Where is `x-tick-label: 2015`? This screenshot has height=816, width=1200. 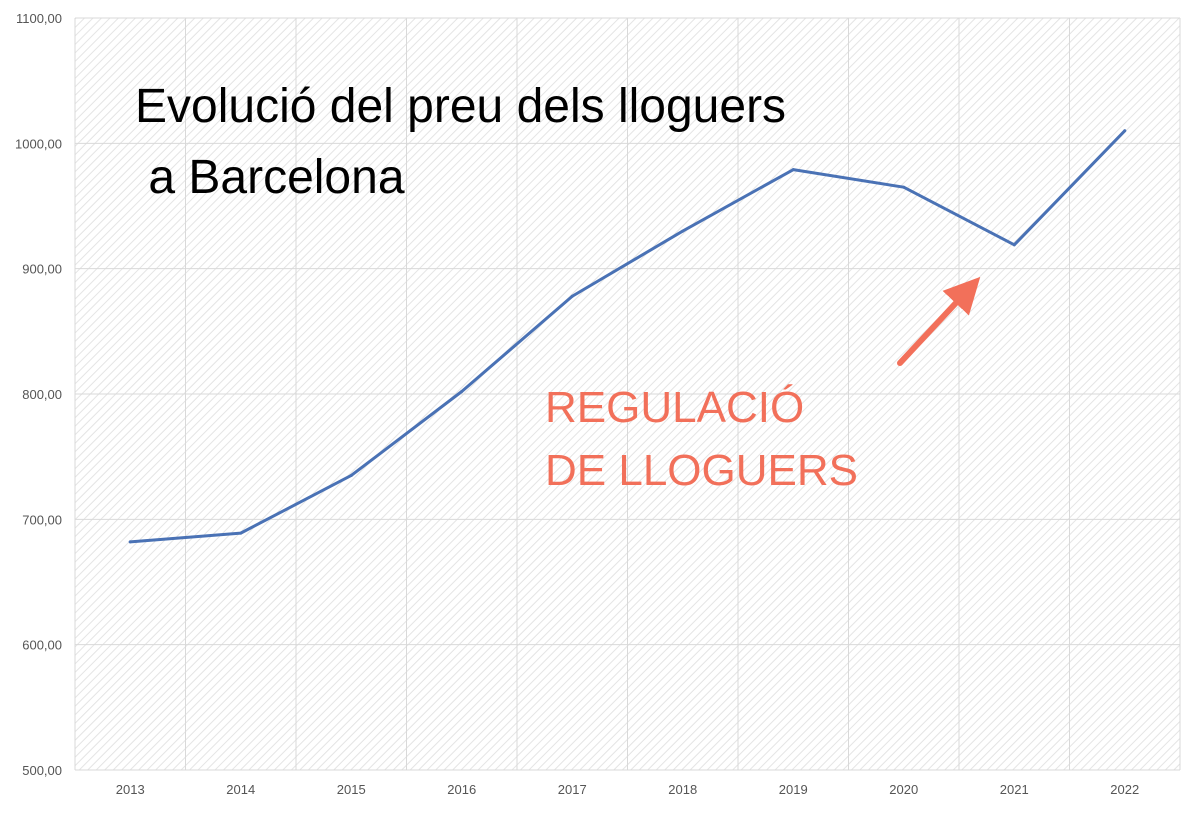
x-tick-label: 2015 is located at coordinates (351, 789).